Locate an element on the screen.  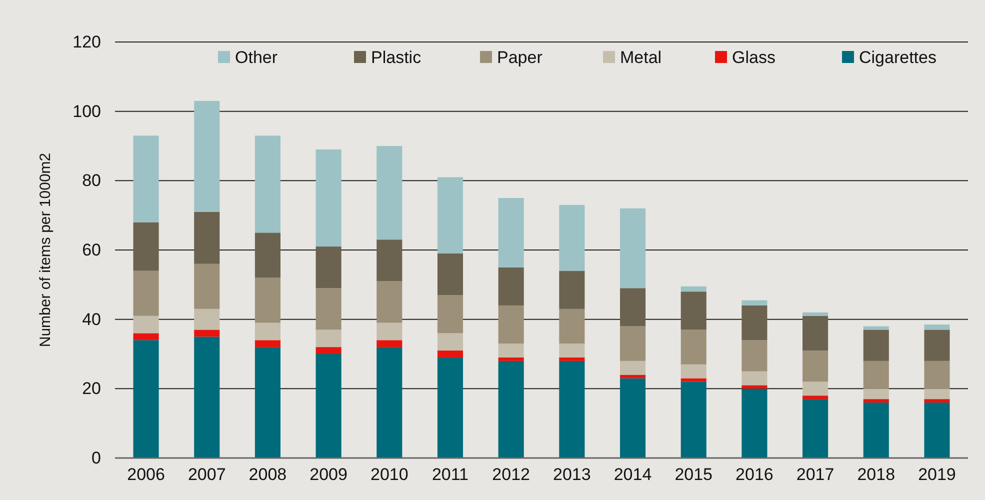
x-tick-label: 2013 is located at coordinates (572, 474).